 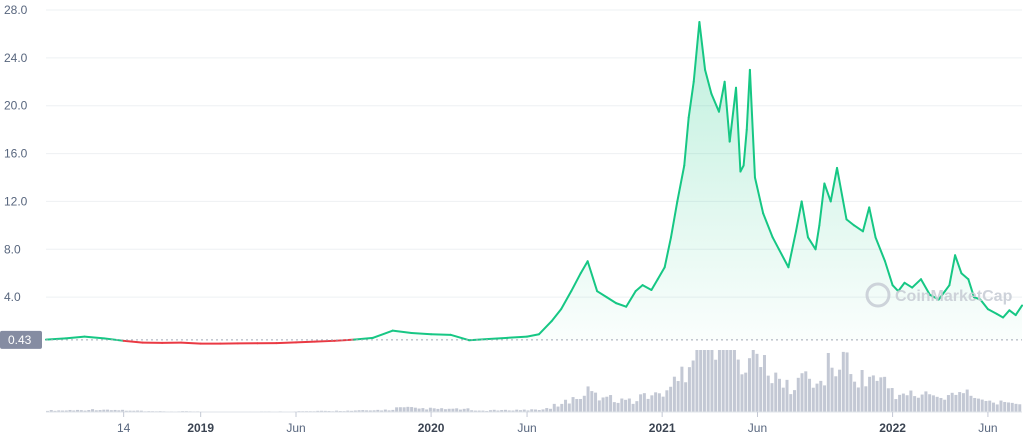 I want to click on baseline-badge: 0.43, so click(x=21, y=339).